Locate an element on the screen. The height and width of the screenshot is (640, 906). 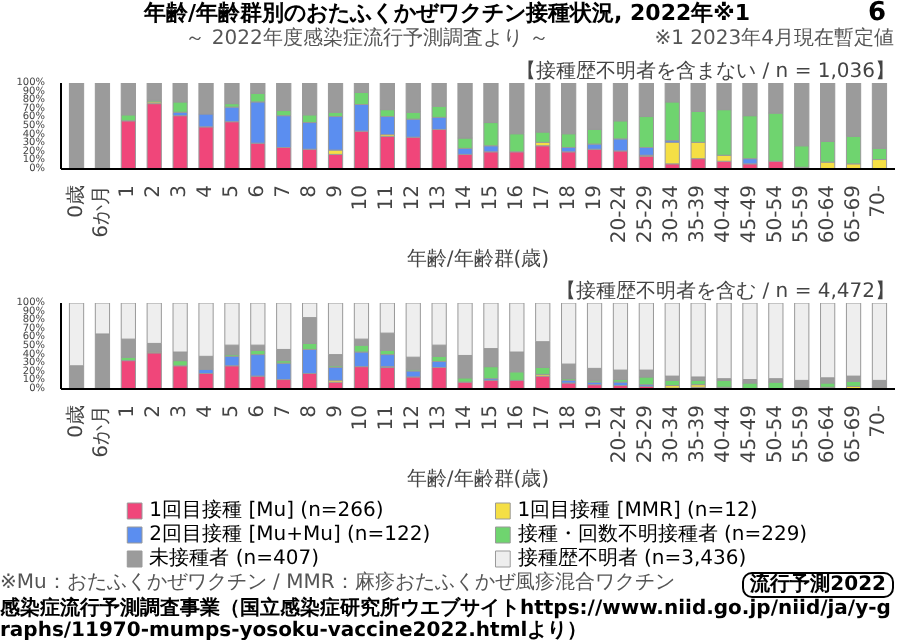
chart-subtitle: ～ 2022年度感染症流行予測調査より ～ is located at coordinates (367, 39).